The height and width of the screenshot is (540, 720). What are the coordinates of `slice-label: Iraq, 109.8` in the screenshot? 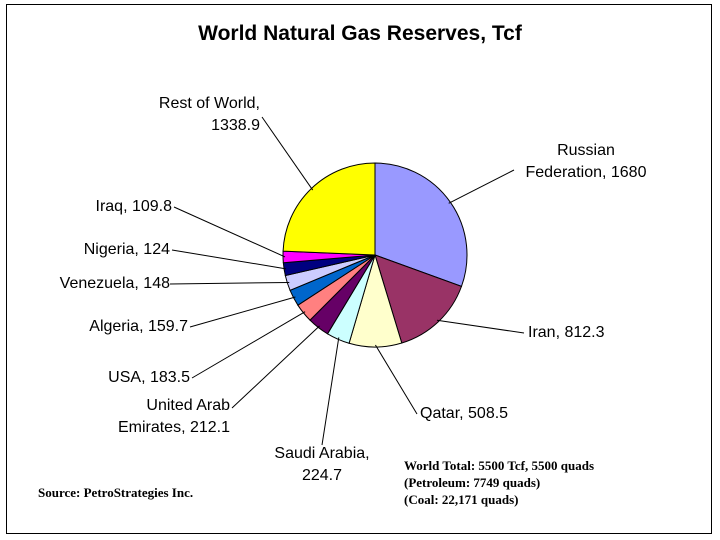 It's located at (134, 206).